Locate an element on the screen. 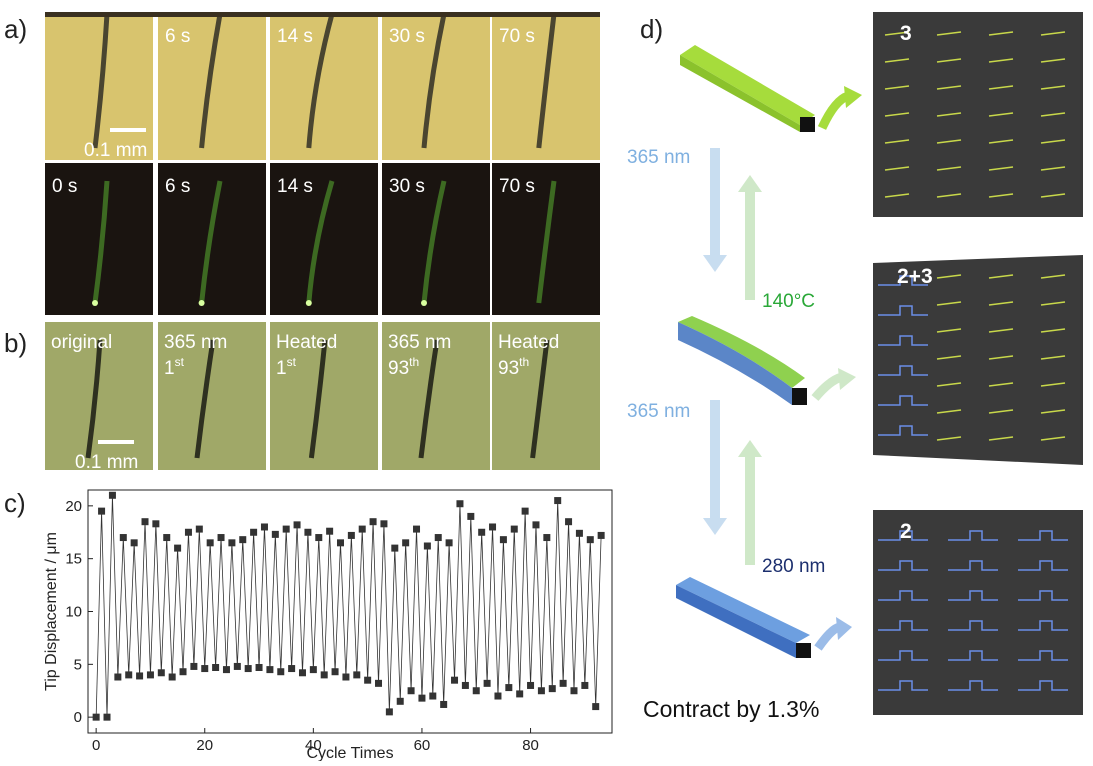 Image resolution: width=1093 pixels, height=766 pixels. cycle-suffix: th is located at coordinates (524, 362).